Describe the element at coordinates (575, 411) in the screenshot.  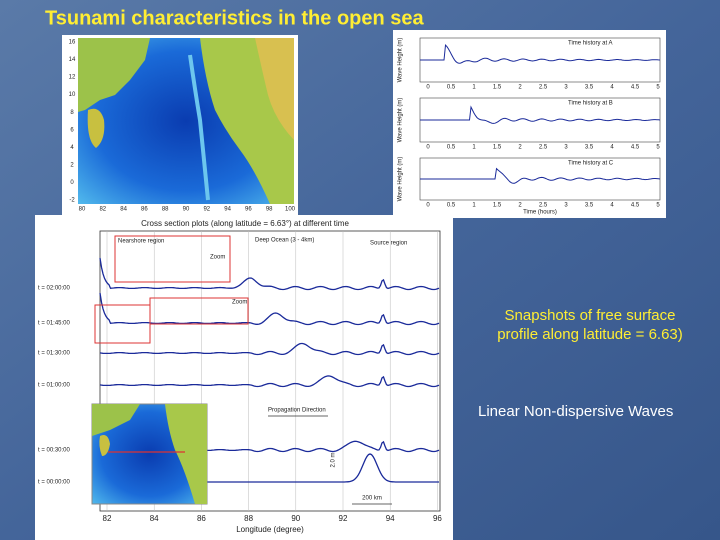
I see `caption: Linear Non-dispersive Waves` at that location.